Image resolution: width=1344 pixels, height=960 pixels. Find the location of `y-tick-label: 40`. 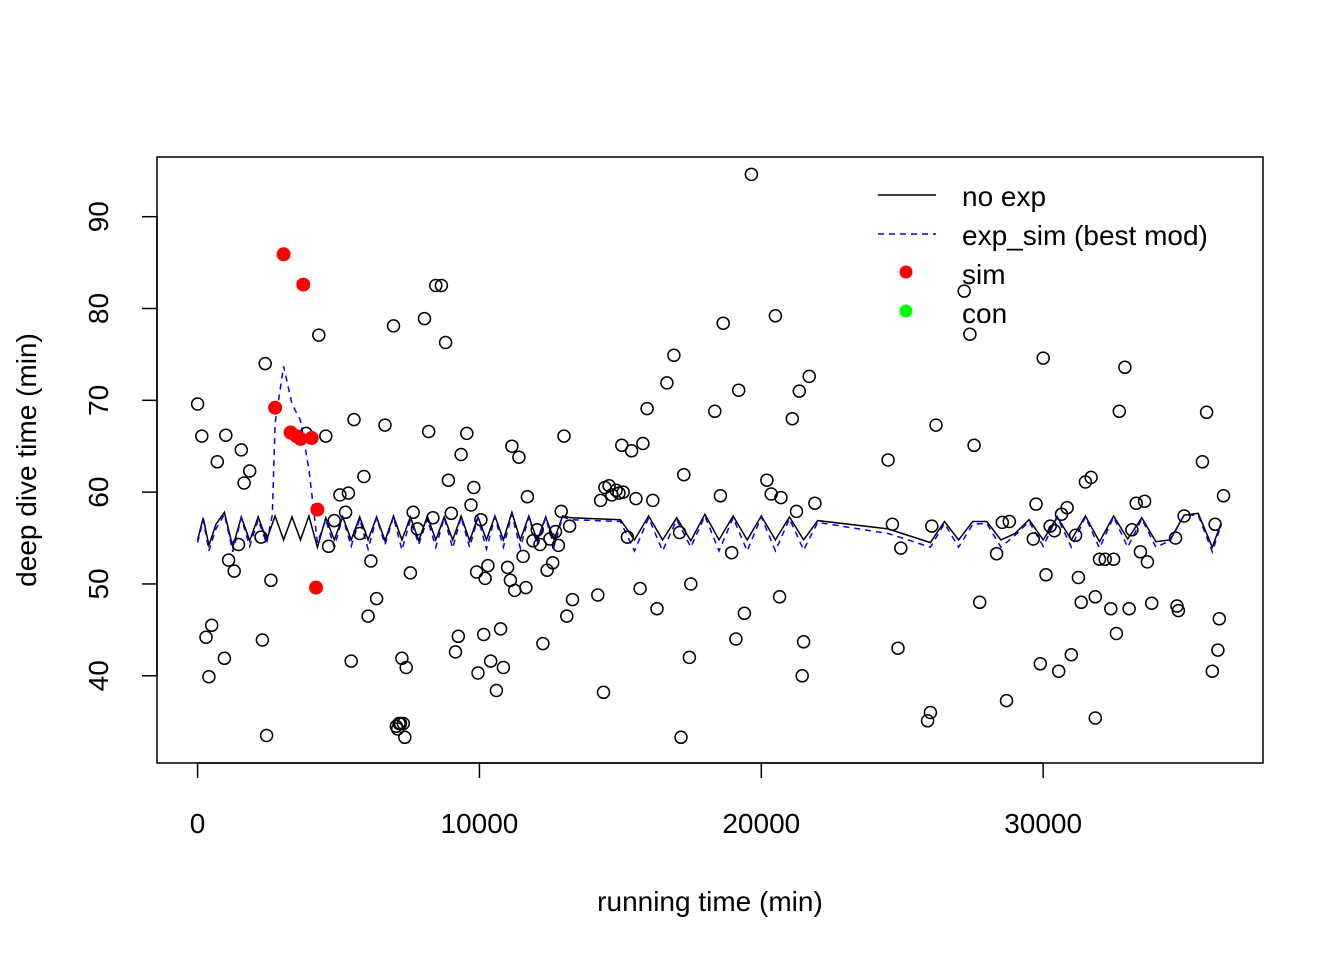

y-tick-label: 40 is located at coordinates (98, 675).